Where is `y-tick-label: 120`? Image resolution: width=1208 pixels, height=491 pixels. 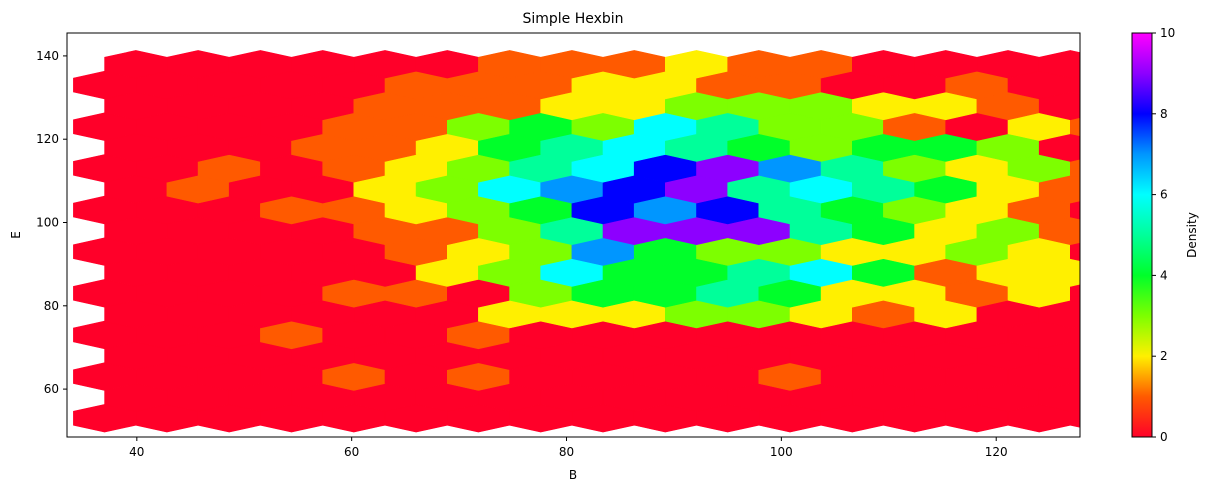 y-tick-label: 120 is located at coordinates (47, 139).